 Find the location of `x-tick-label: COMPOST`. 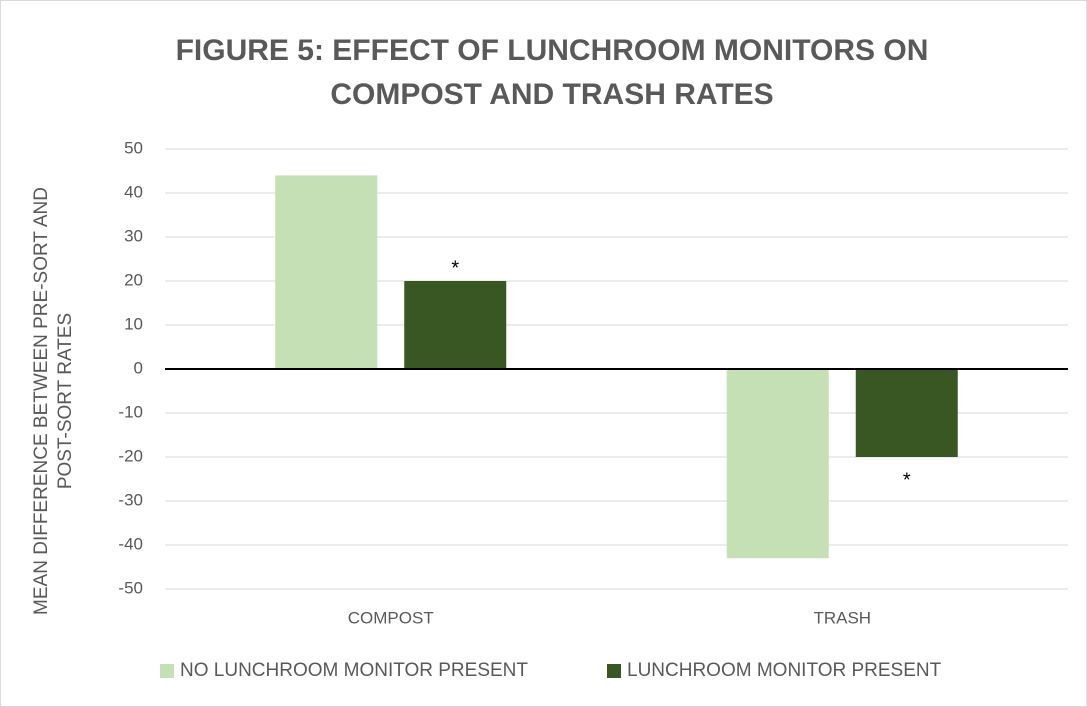

x-tick-label: COMPOST is located at coordinates (391, 617).